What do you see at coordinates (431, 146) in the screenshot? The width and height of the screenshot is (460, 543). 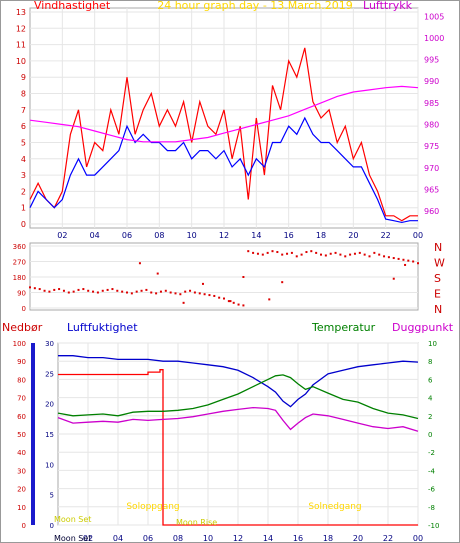 I see `pressure-tick: 975` at bounding box center [431, 146].